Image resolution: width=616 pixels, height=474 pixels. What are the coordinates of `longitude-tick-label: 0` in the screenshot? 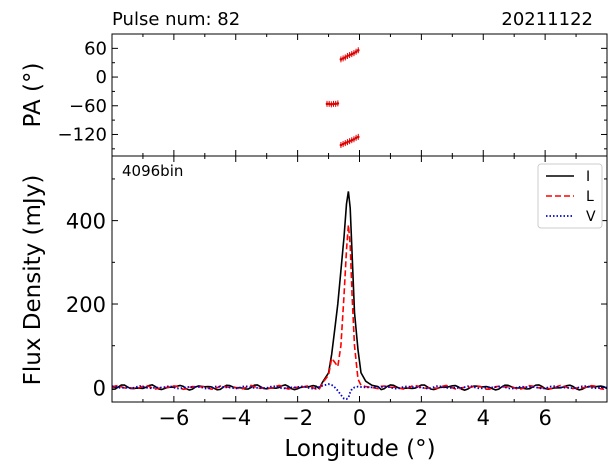 It's located at (359, 418).